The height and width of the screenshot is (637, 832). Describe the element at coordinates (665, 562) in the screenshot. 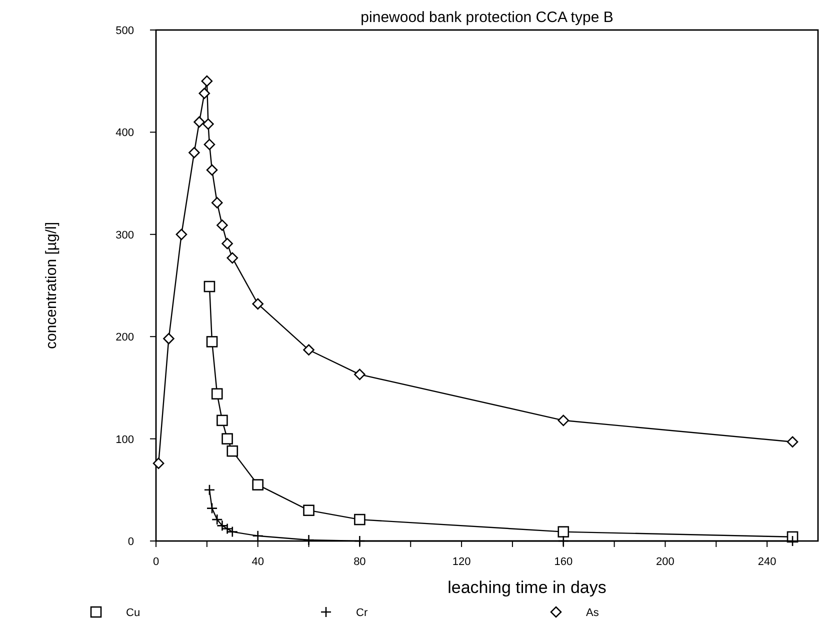

I see `x-tick-label: 200` at that location.